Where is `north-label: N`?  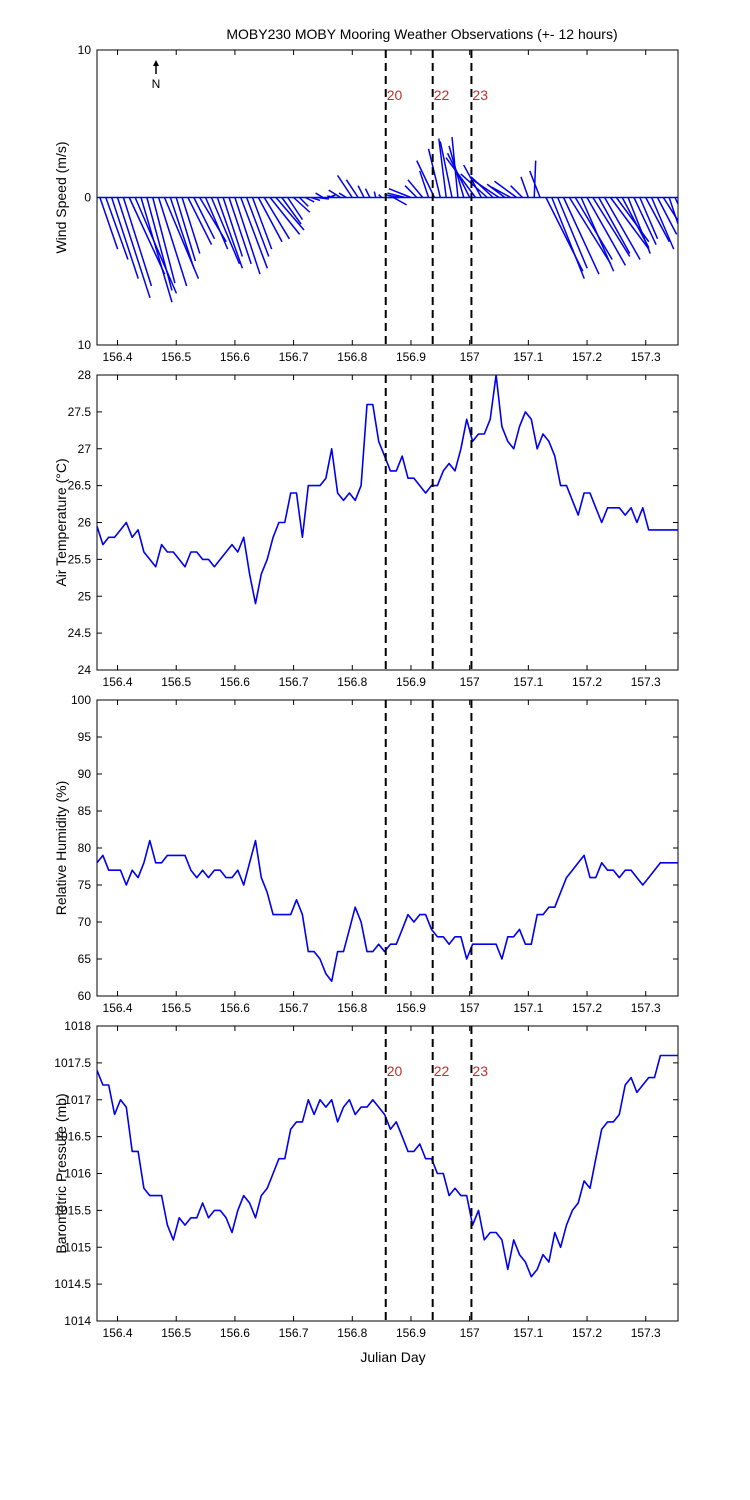
north-label: N is located at coordinates (156, 84).